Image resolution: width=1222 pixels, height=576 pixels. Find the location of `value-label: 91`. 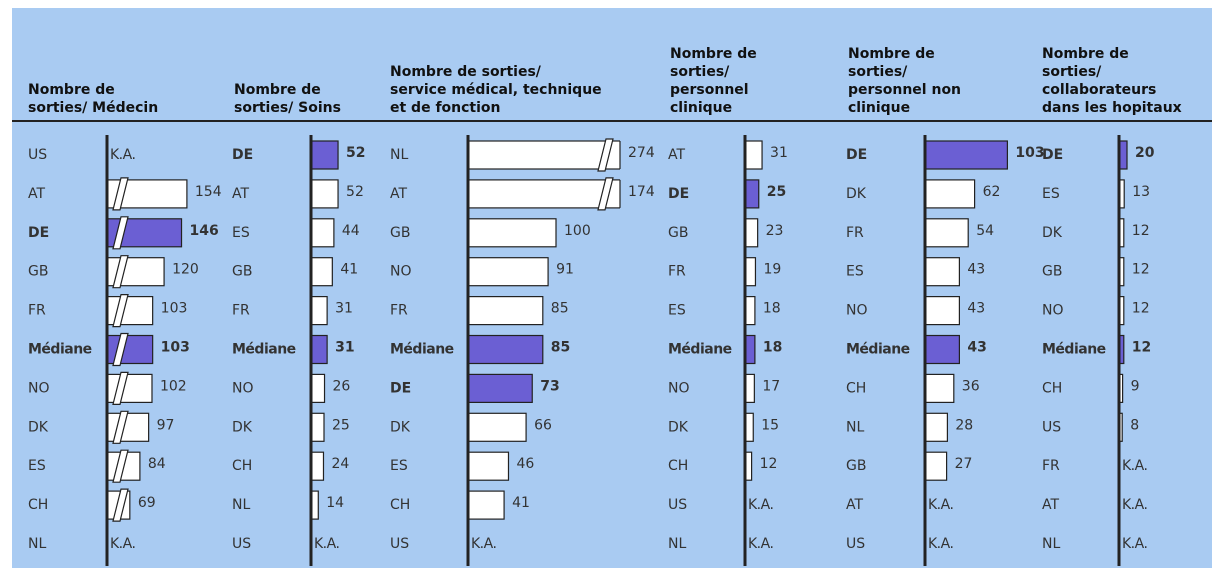

value-label: 91 is located at coordinates (565, 270).